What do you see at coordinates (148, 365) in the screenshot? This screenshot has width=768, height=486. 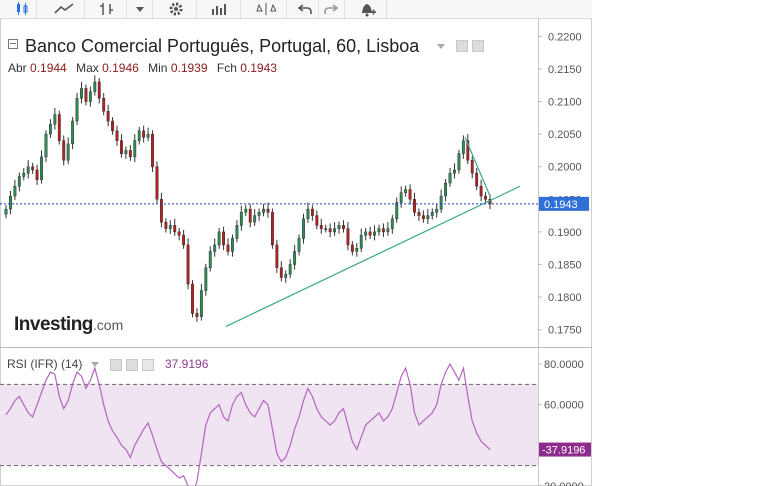 I see `rsi-close-icon` at bounding box center [148, 365].